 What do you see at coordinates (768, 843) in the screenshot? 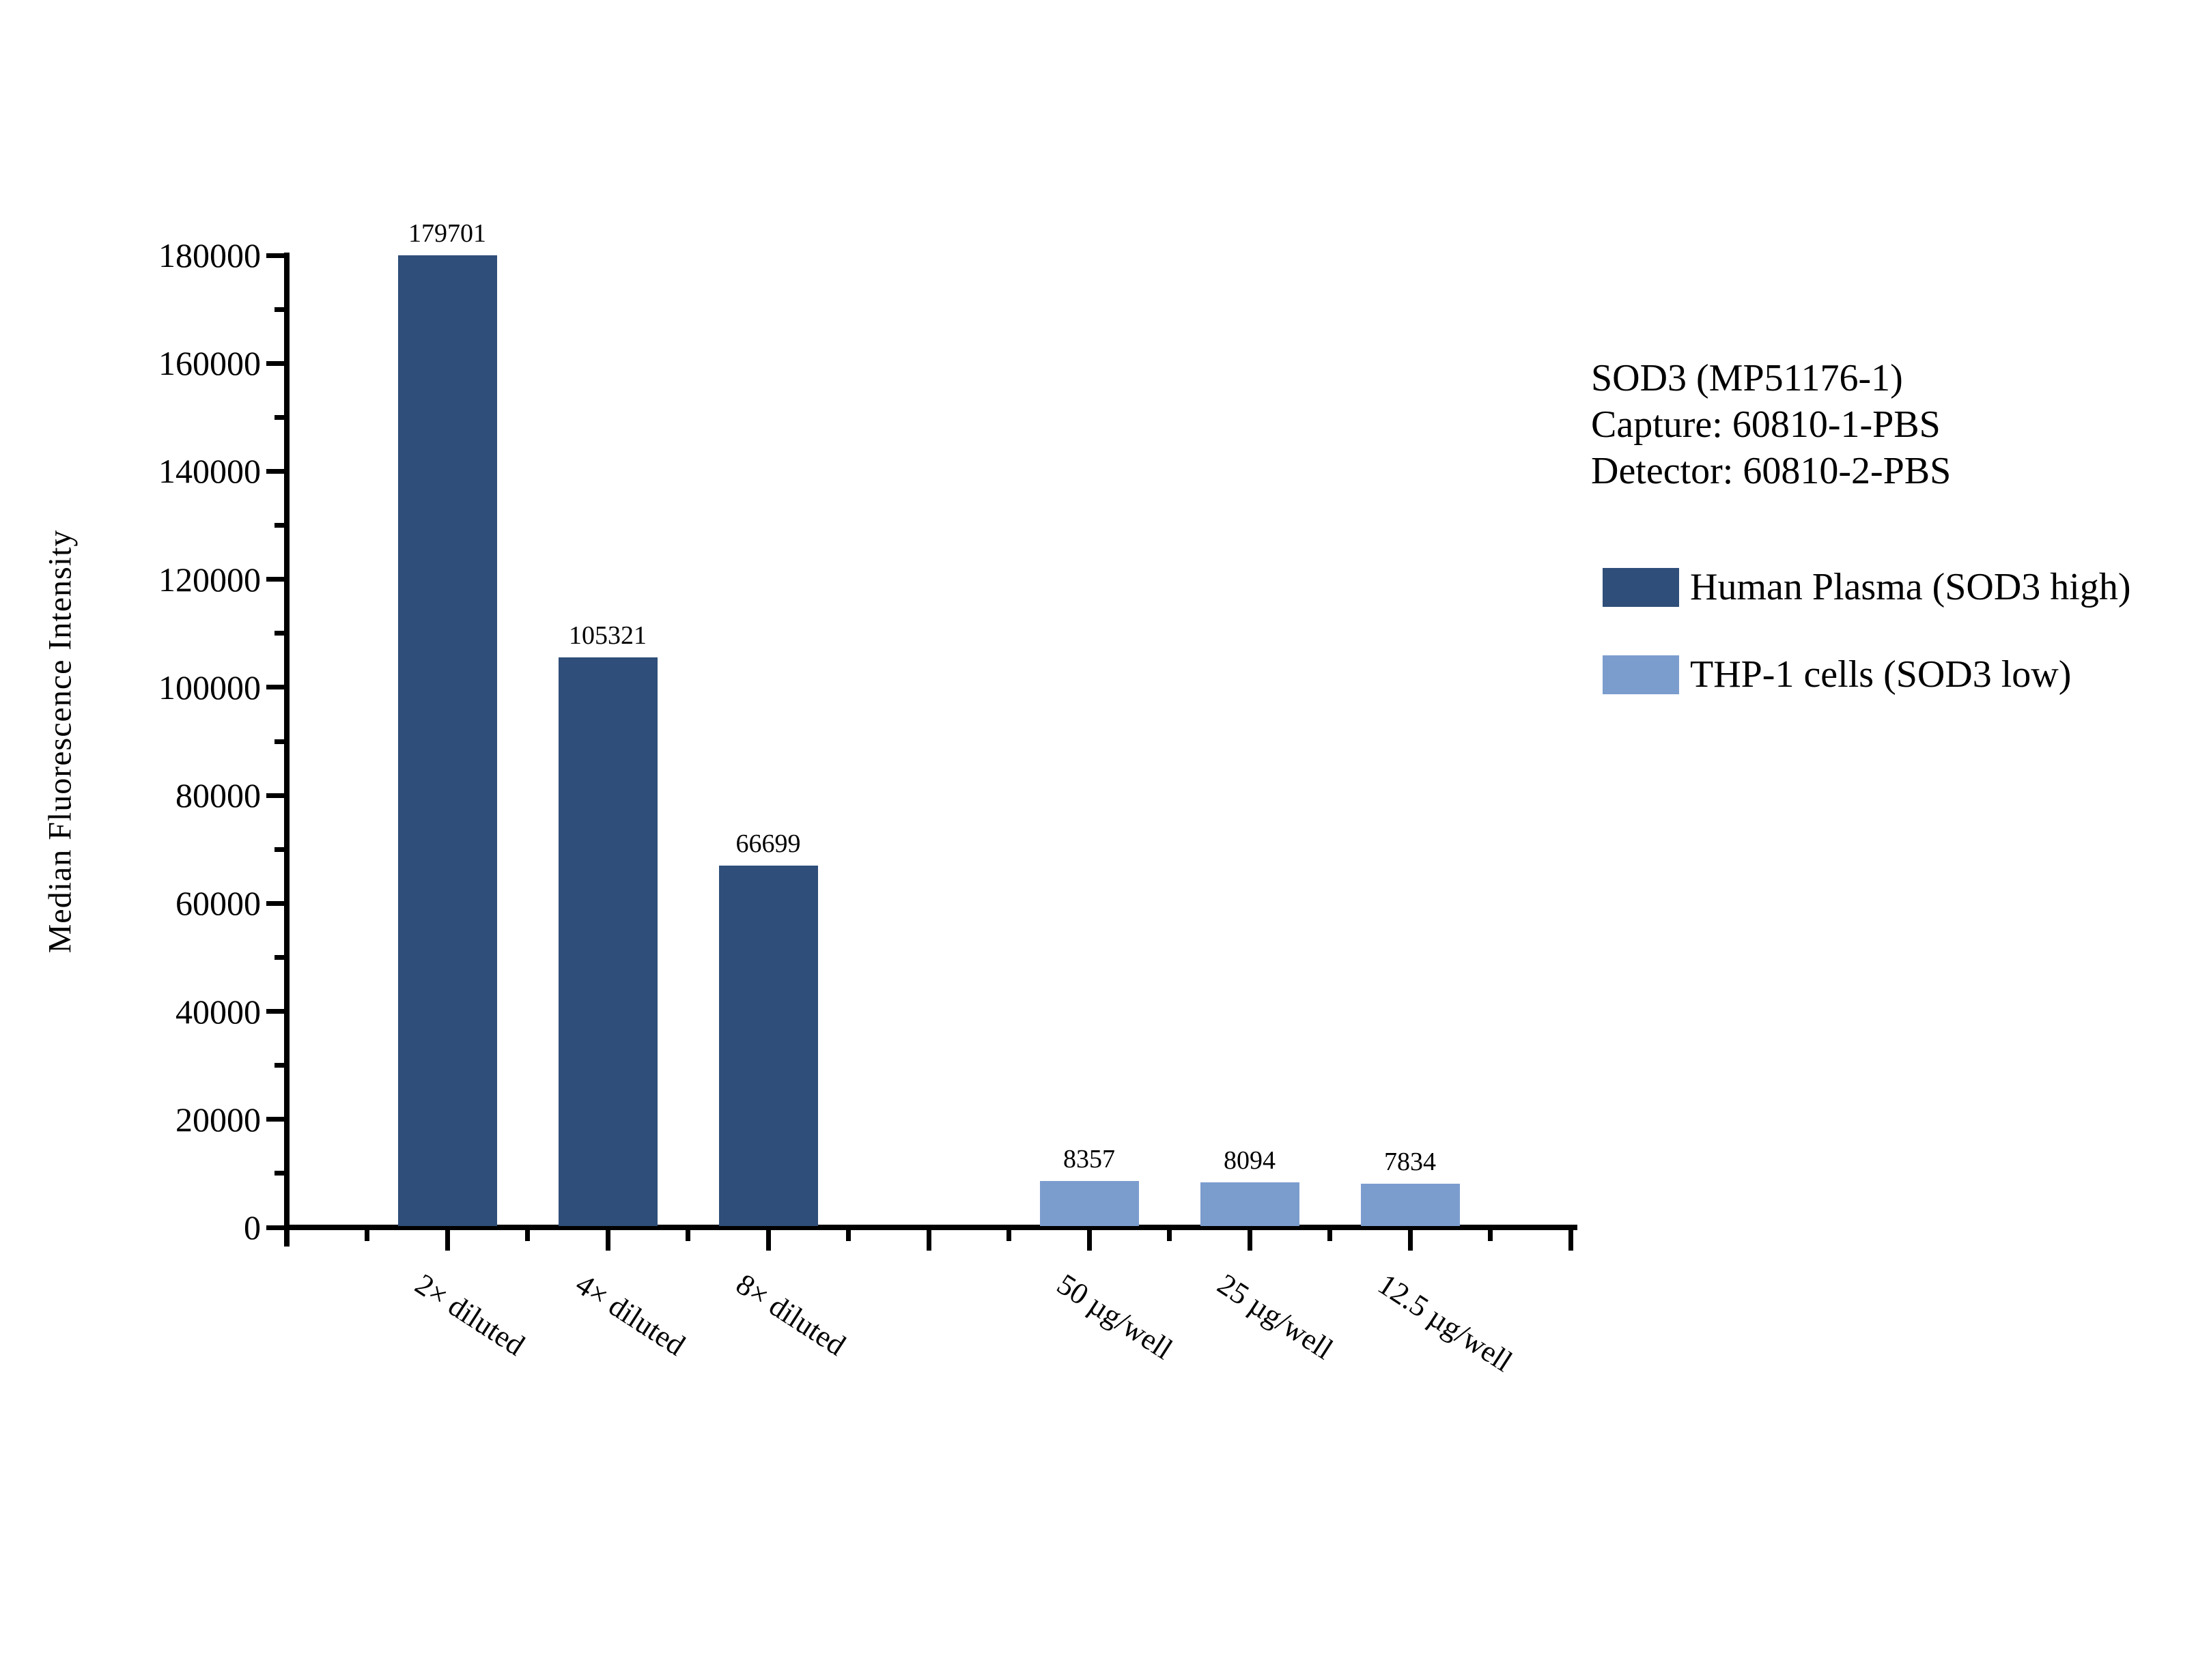
I see `bar-value-label: 66699` at bounding box center [768, 843].